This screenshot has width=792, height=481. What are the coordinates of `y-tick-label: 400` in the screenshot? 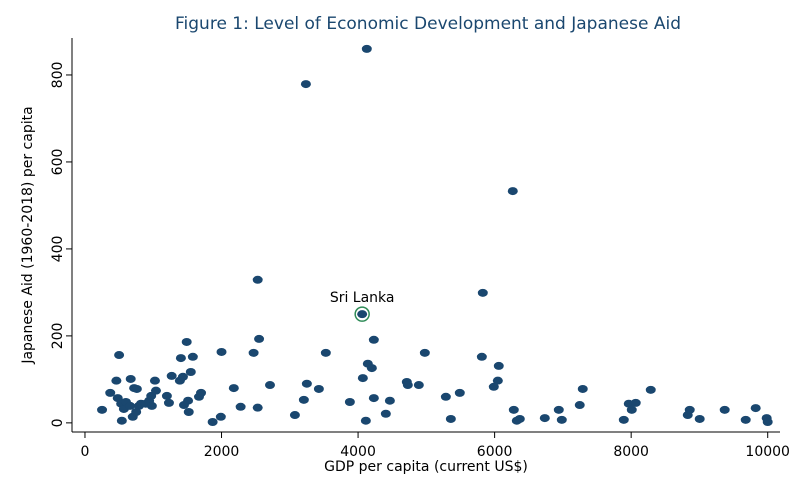 It's located at (58, 249).